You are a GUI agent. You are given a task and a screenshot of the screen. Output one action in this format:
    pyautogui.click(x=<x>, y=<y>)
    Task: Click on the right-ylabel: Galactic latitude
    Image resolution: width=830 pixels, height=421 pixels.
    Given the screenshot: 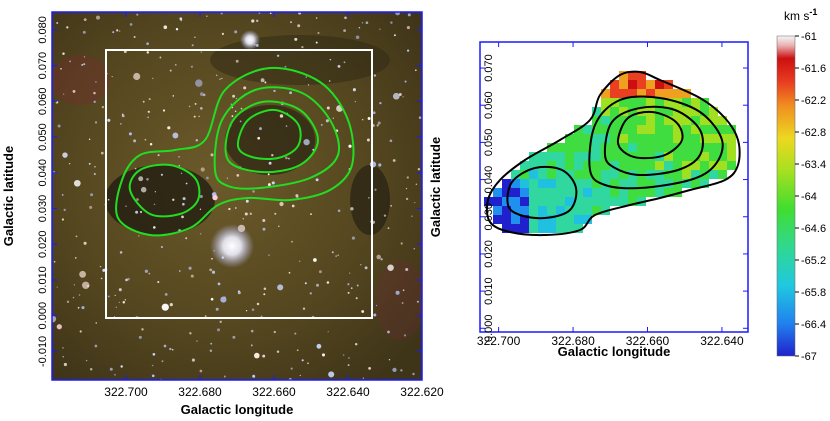 What is the action you would take?
    pyautogui.click(x=435, y=187)
    